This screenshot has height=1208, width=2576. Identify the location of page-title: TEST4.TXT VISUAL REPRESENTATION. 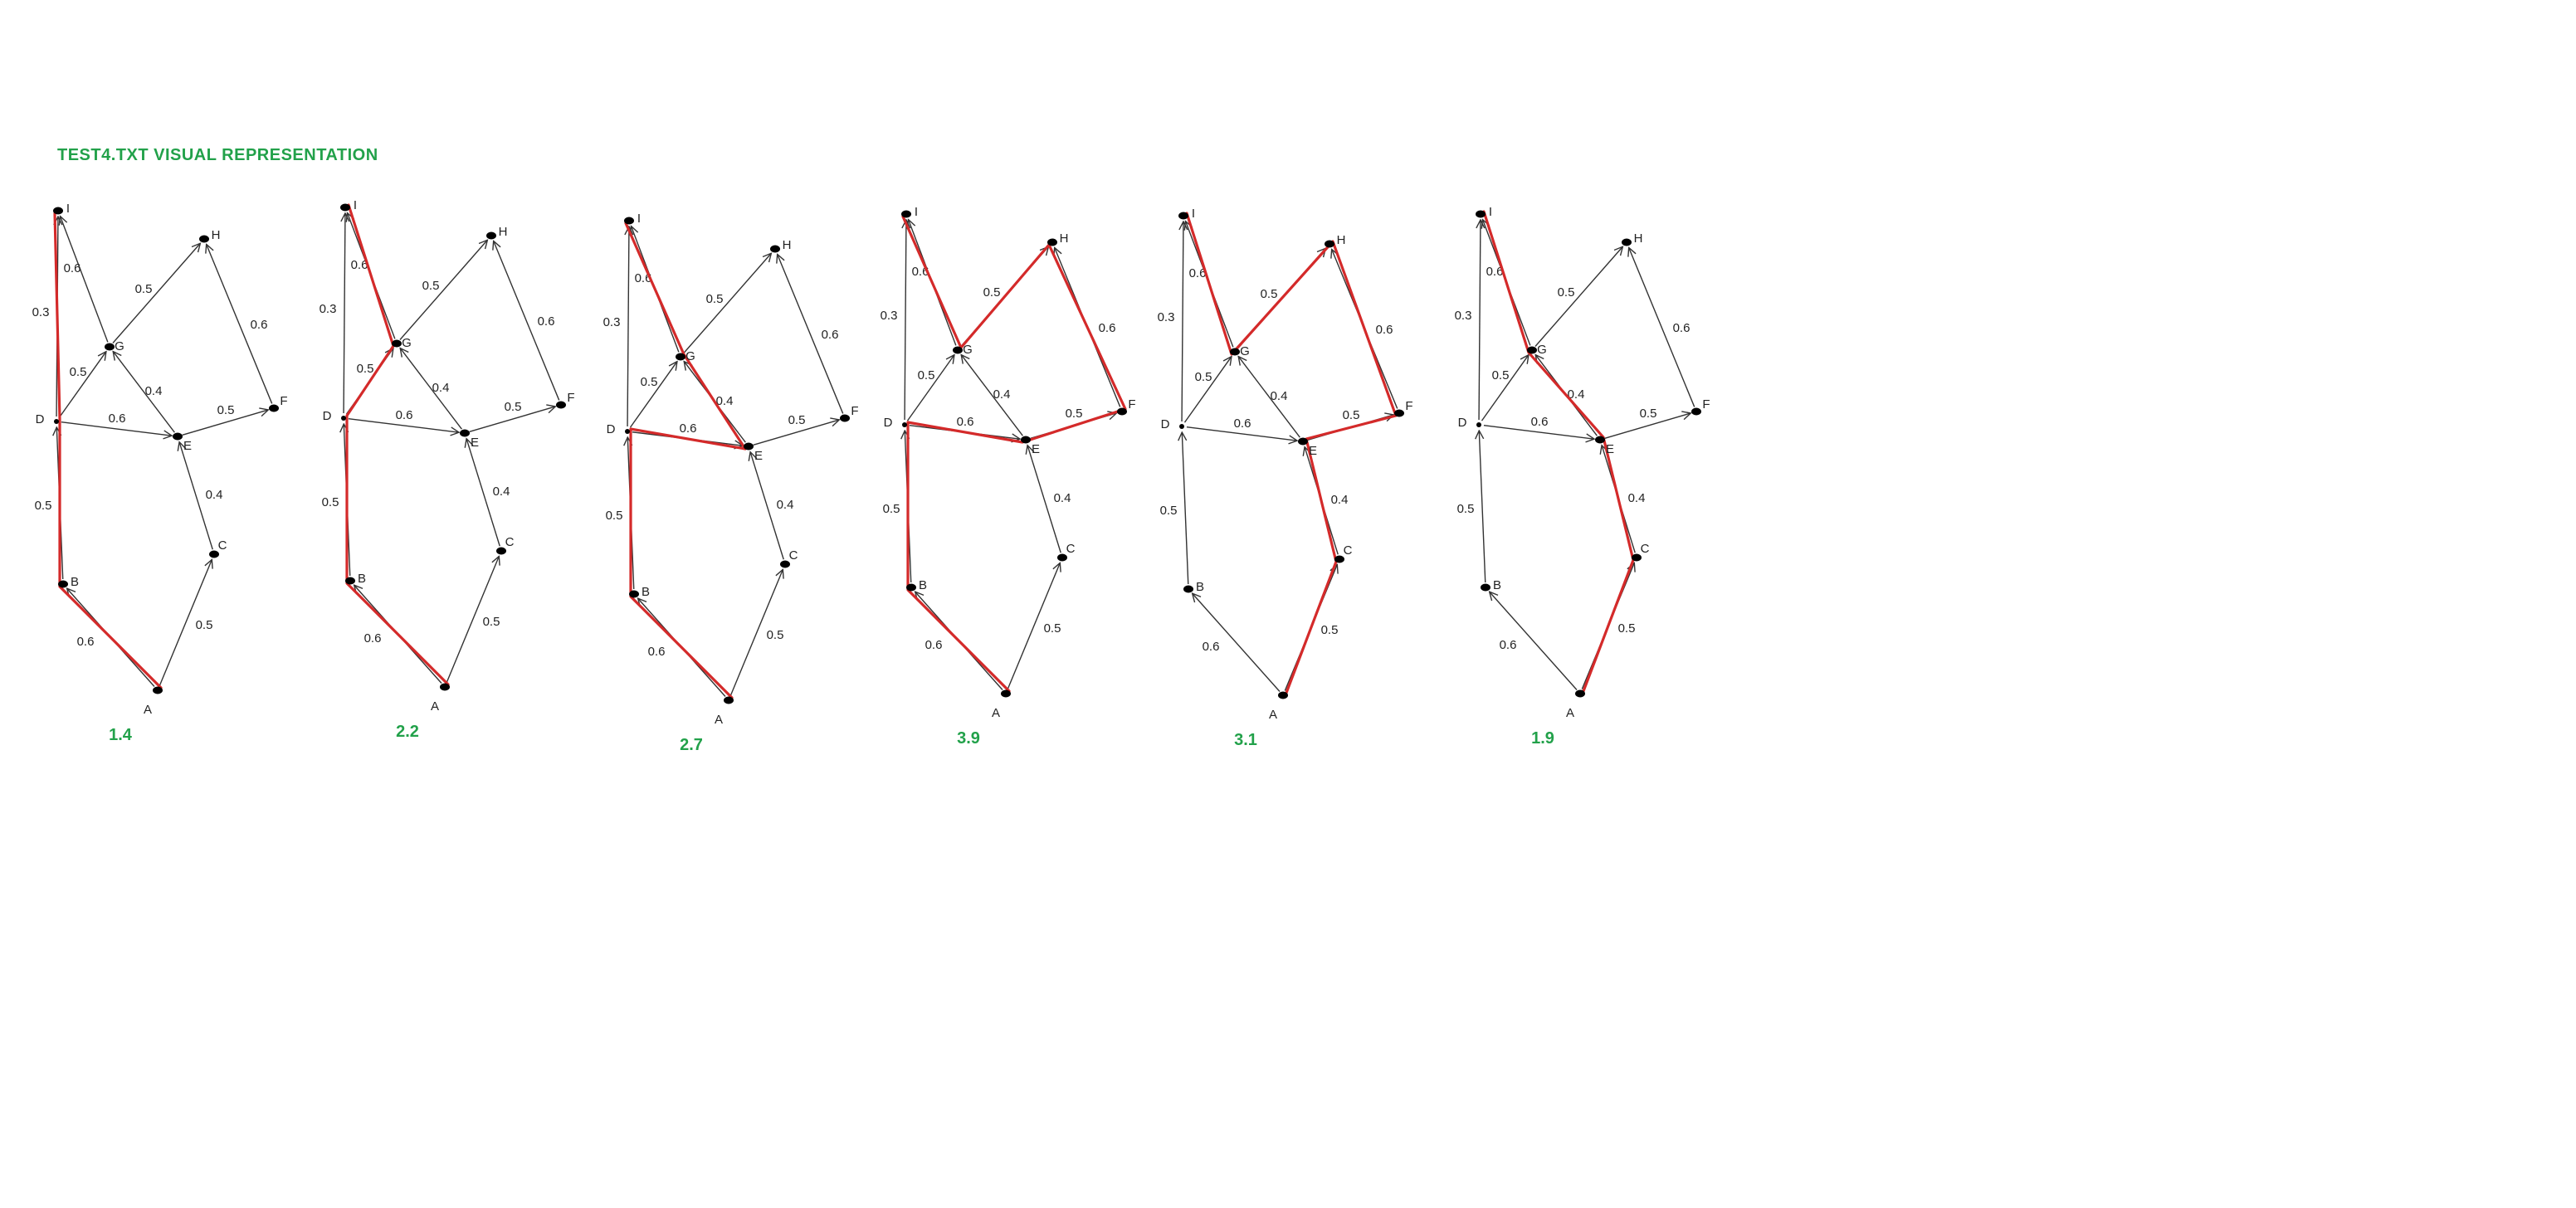
(218, 155).